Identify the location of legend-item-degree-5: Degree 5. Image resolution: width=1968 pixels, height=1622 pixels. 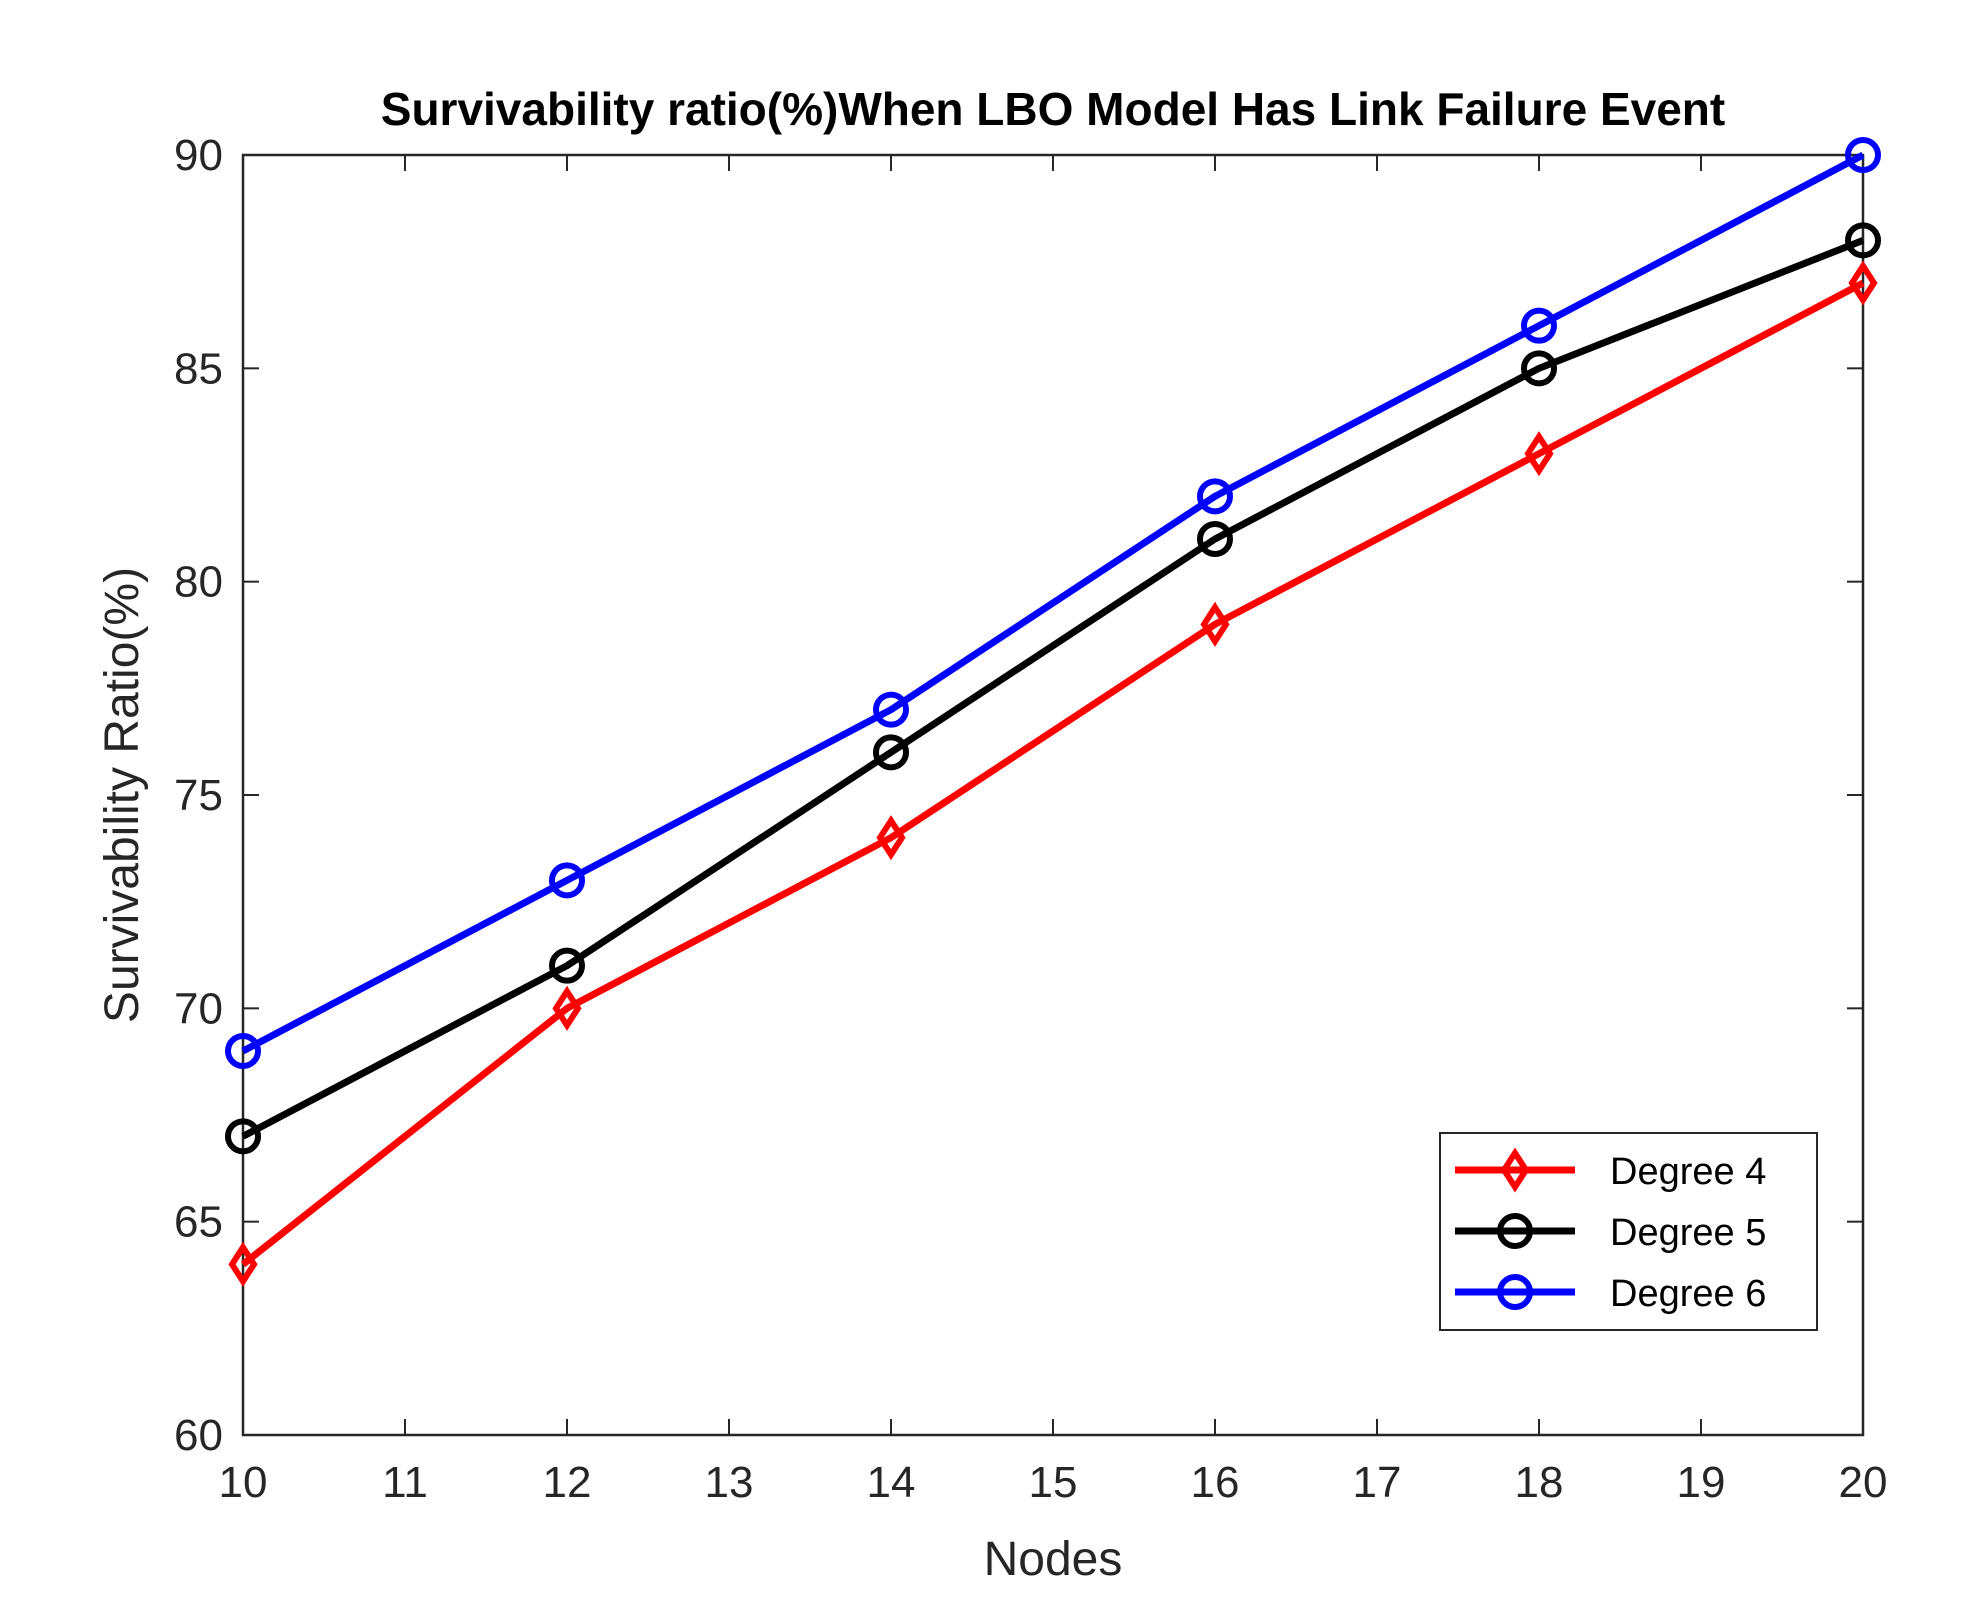
(1610, 1233).